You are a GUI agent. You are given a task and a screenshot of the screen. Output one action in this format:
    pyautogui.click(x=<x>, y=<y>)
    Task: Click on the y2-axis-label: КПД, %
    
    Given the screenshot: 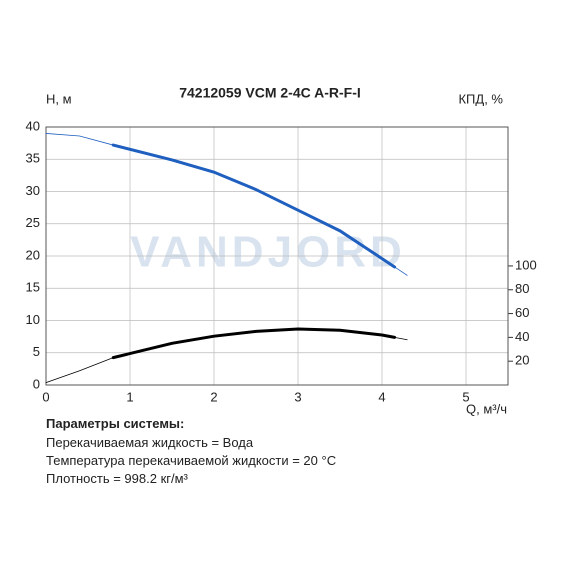 What is the action you would take?
    pyautogui.click(x=480, y=98)
    